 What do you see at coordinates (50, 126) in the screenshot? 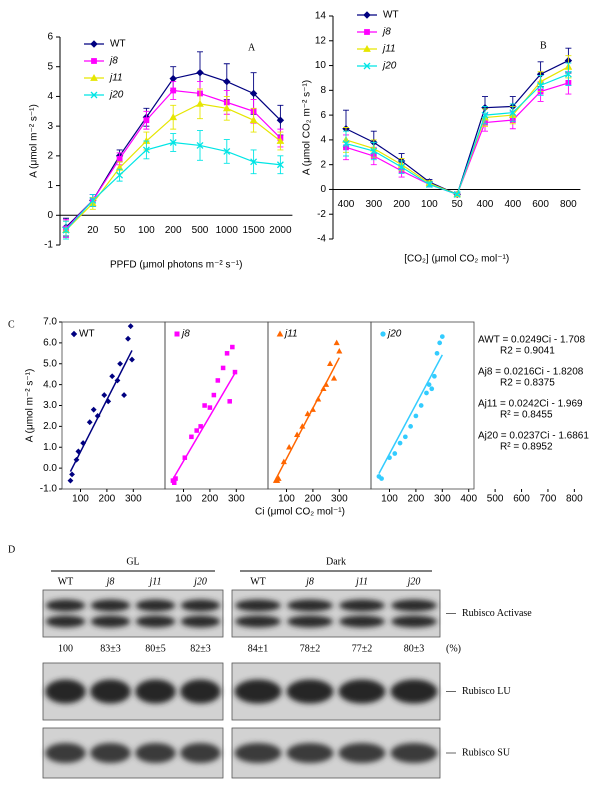
I see `y-tick-label: 3` at bounding box center [50, 126].